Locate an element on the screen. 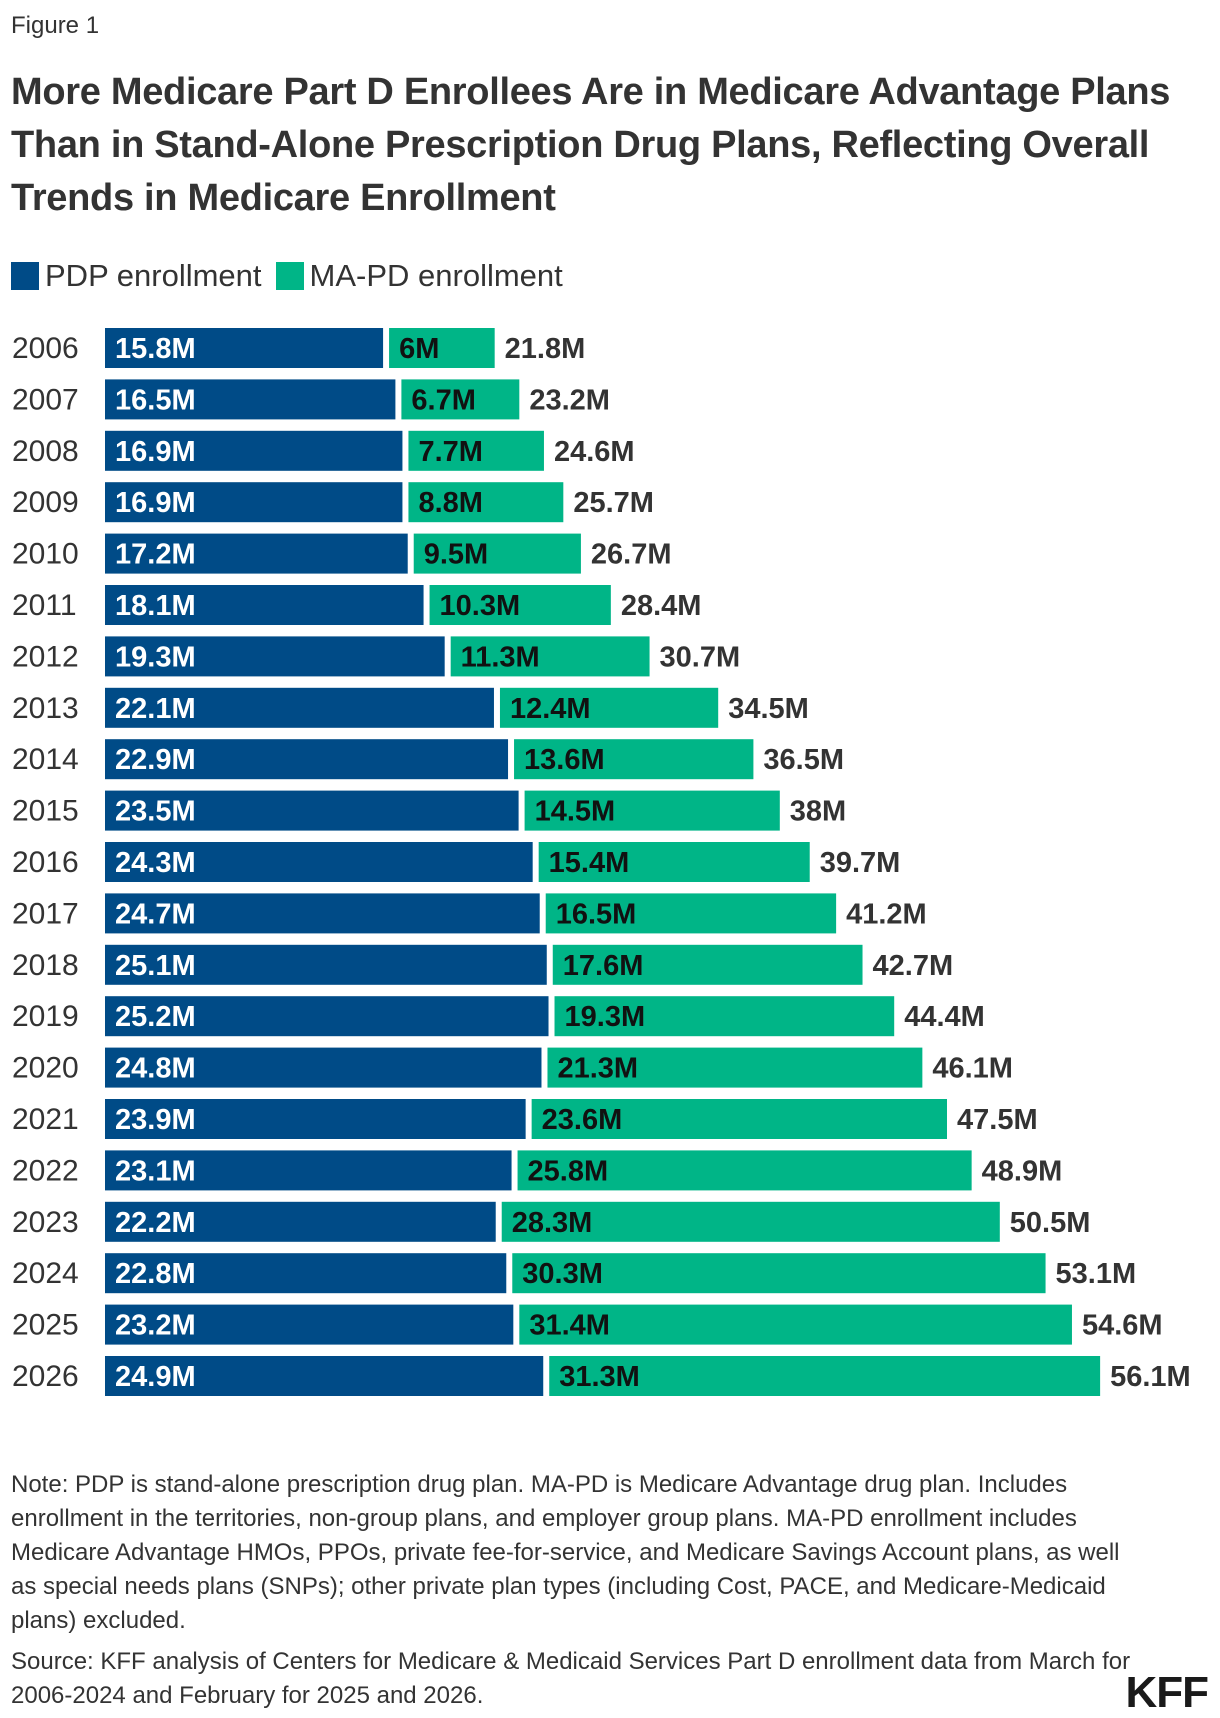 The height and width of the screenshot is (1718, 1220). year-label: 2009 is located at coordinates (45, 502).